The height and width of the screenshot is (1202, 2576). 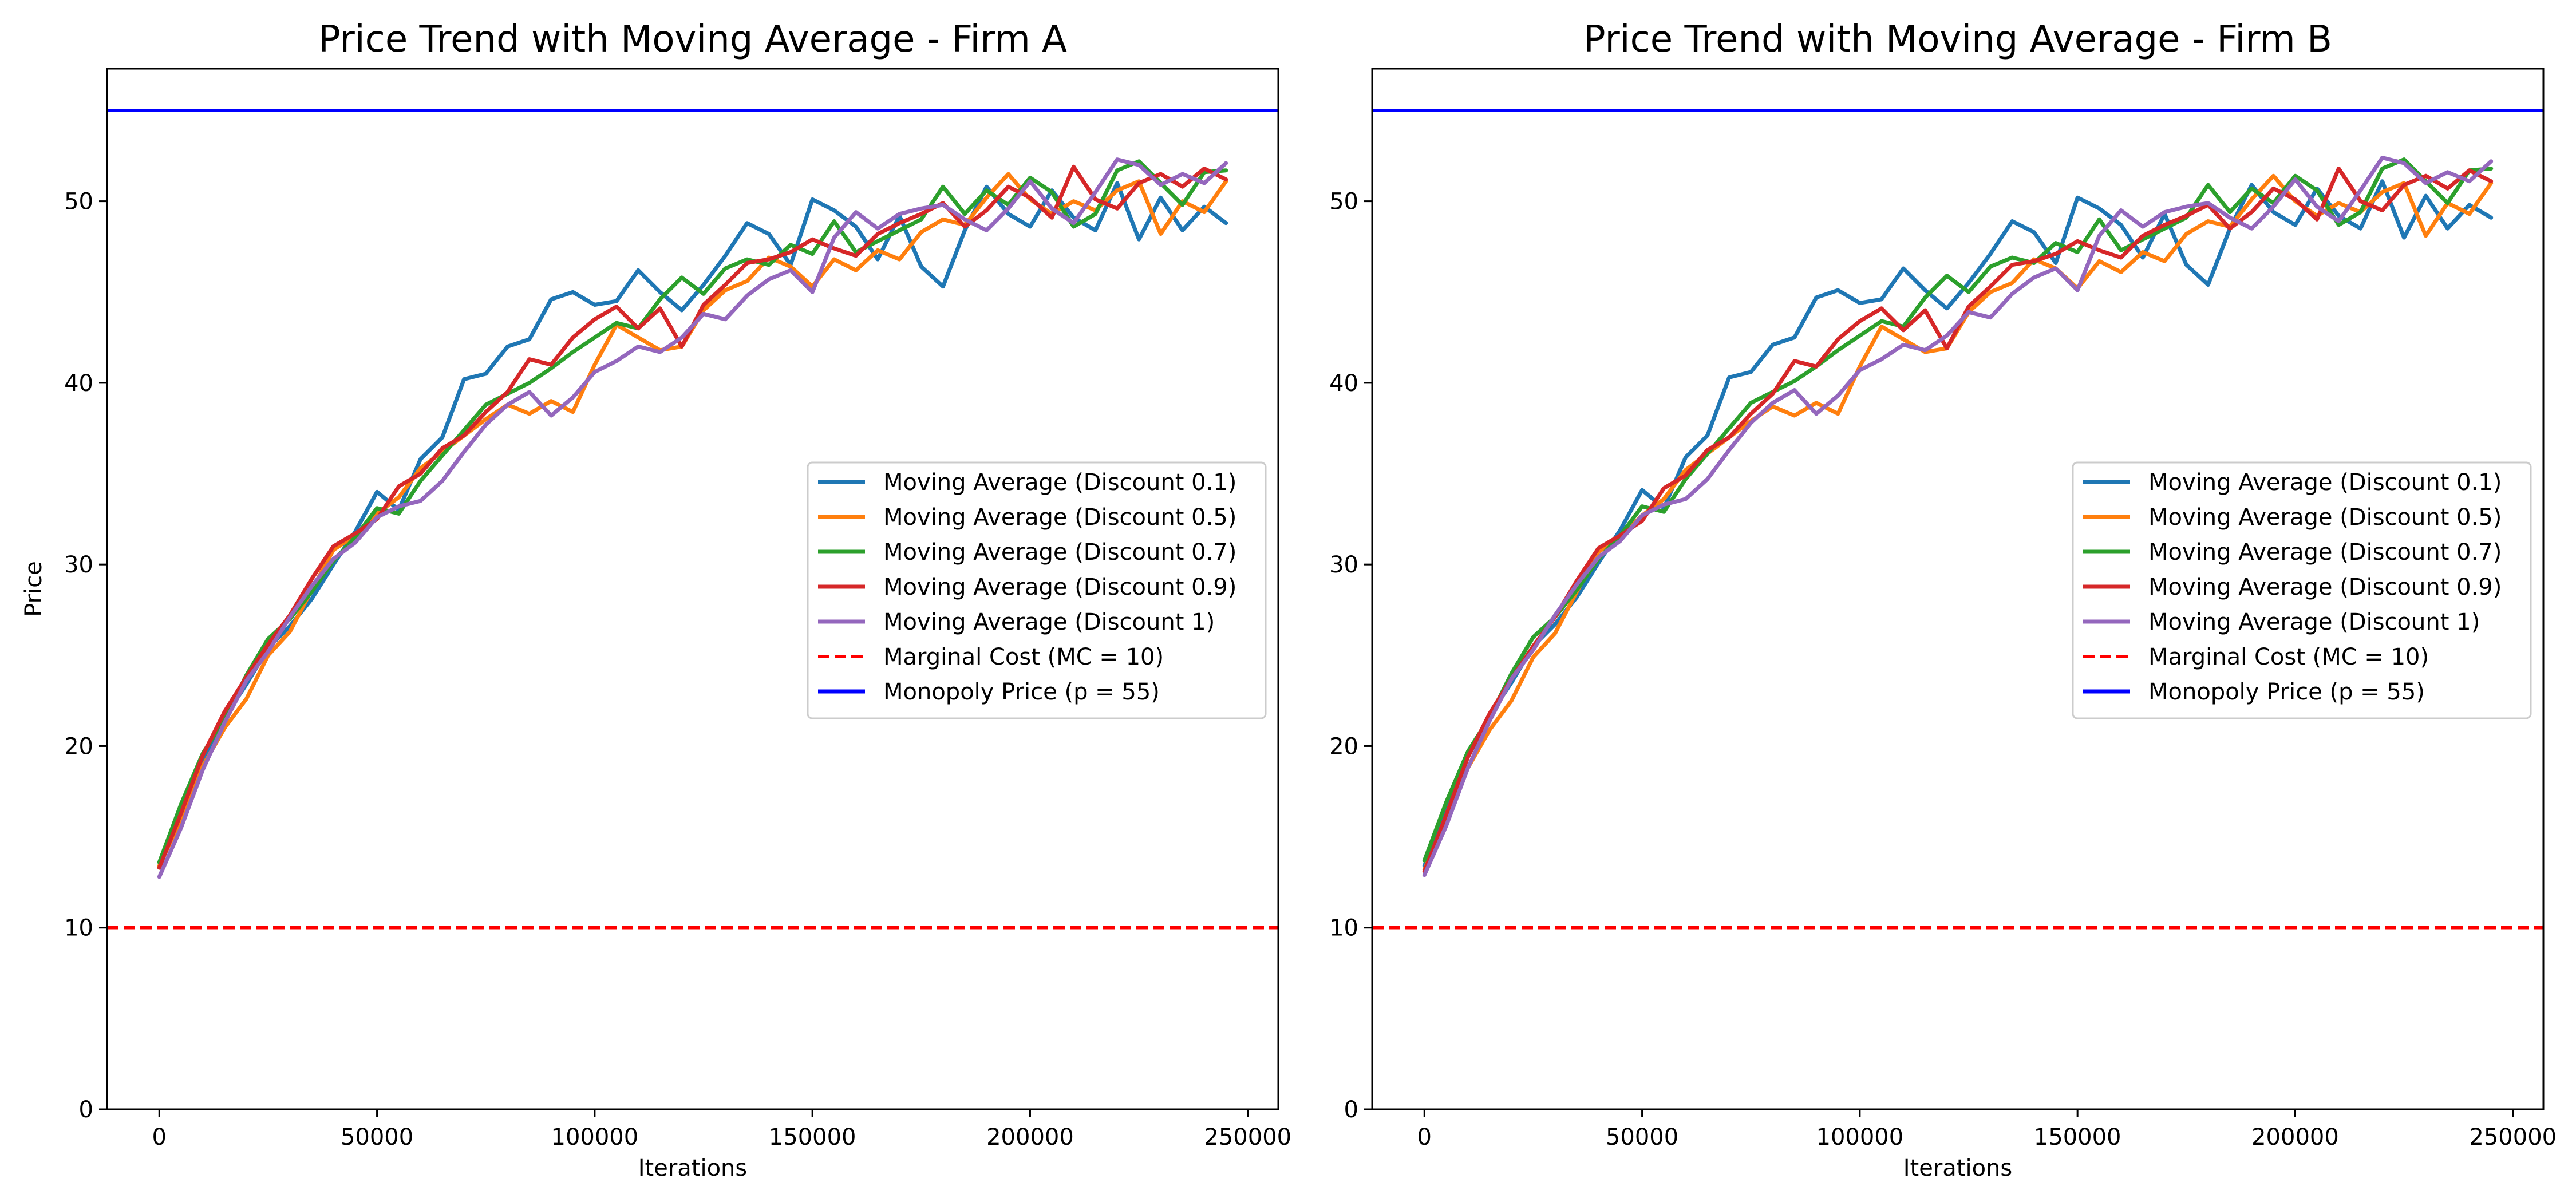 What do you see at coordinates (692, 40) in the screenshot?
I see `chart-title: Price Trend with Moving Average - Firm A` at bounding box center [692, 40].